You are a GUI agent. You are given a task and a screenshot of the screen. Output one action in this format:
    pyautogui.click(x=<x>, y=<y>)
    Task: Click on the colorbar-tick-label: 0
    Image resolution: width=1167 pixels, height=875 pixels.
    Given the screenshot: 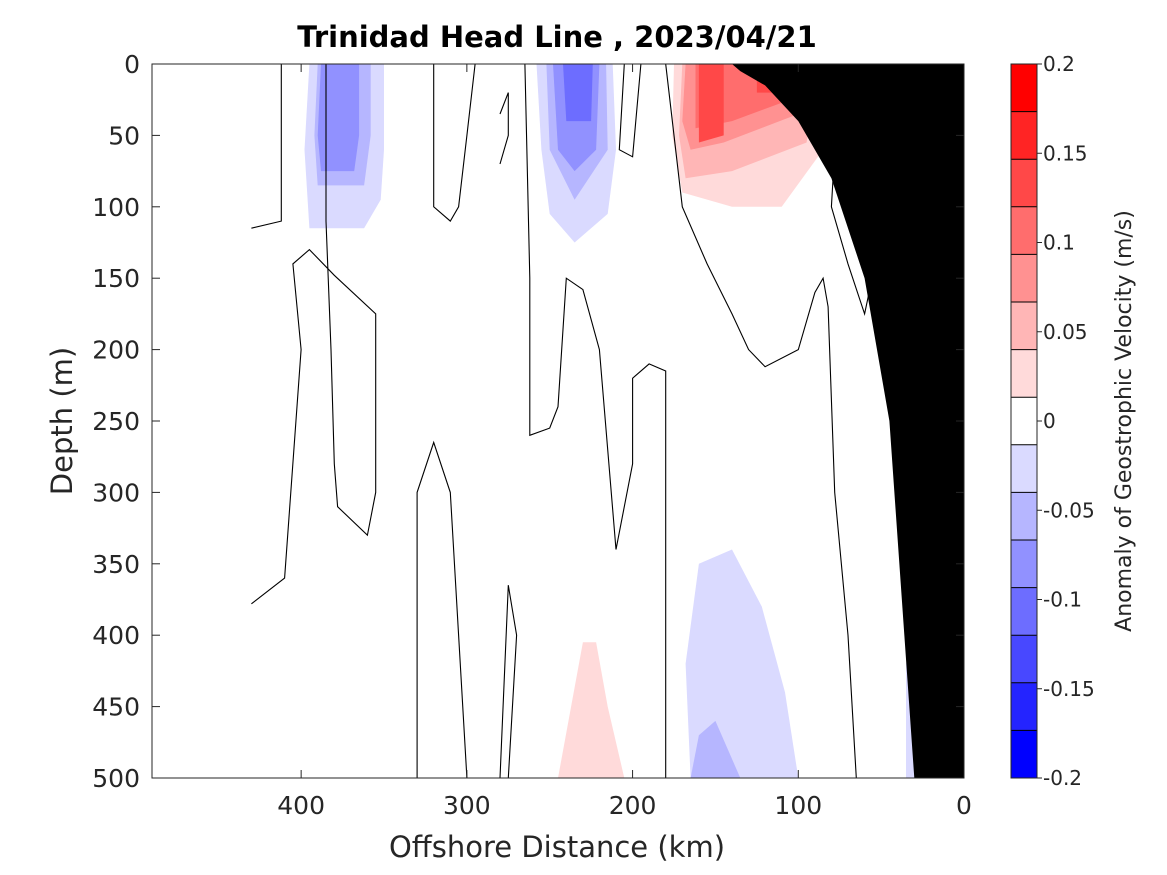 What is the action you would take?
    pyautogui.click(x=1049, y=421)
    